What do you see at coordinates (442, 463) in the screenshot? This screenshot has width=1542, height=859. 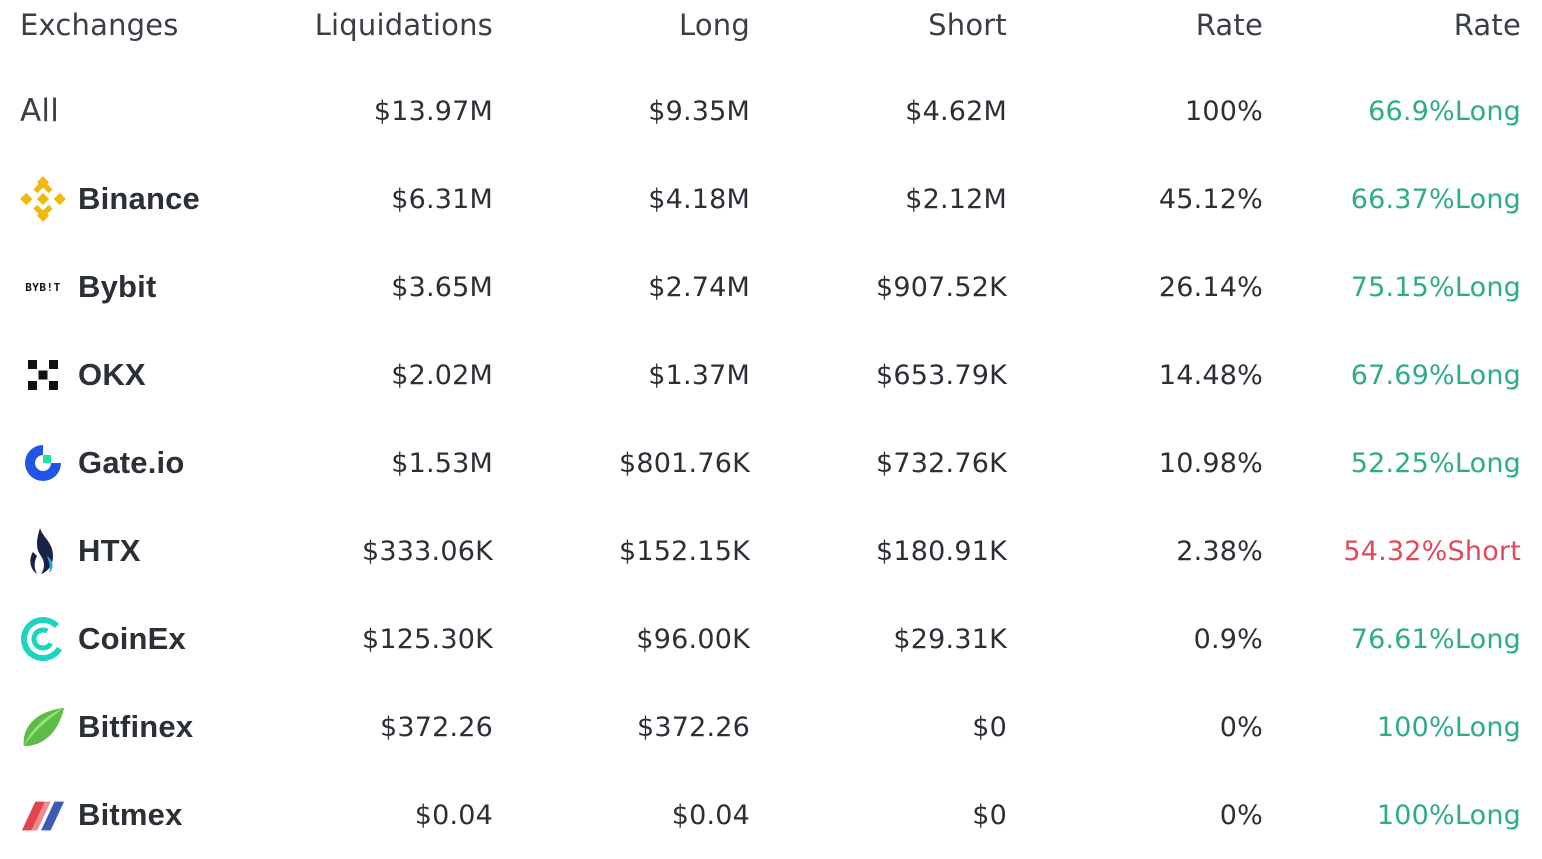 I see `liquidations-value: $1.53M` at bounding box center [442, 463].